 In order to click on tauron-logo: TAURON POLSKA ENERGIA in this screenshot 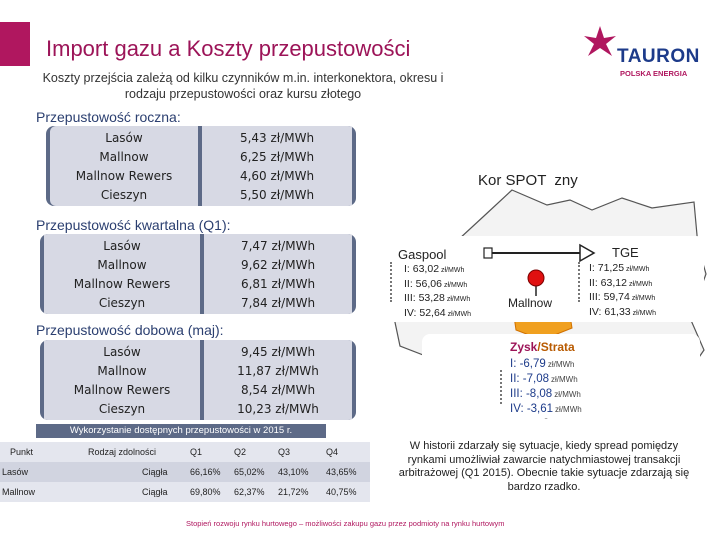, I will do `click(645, 55)`.